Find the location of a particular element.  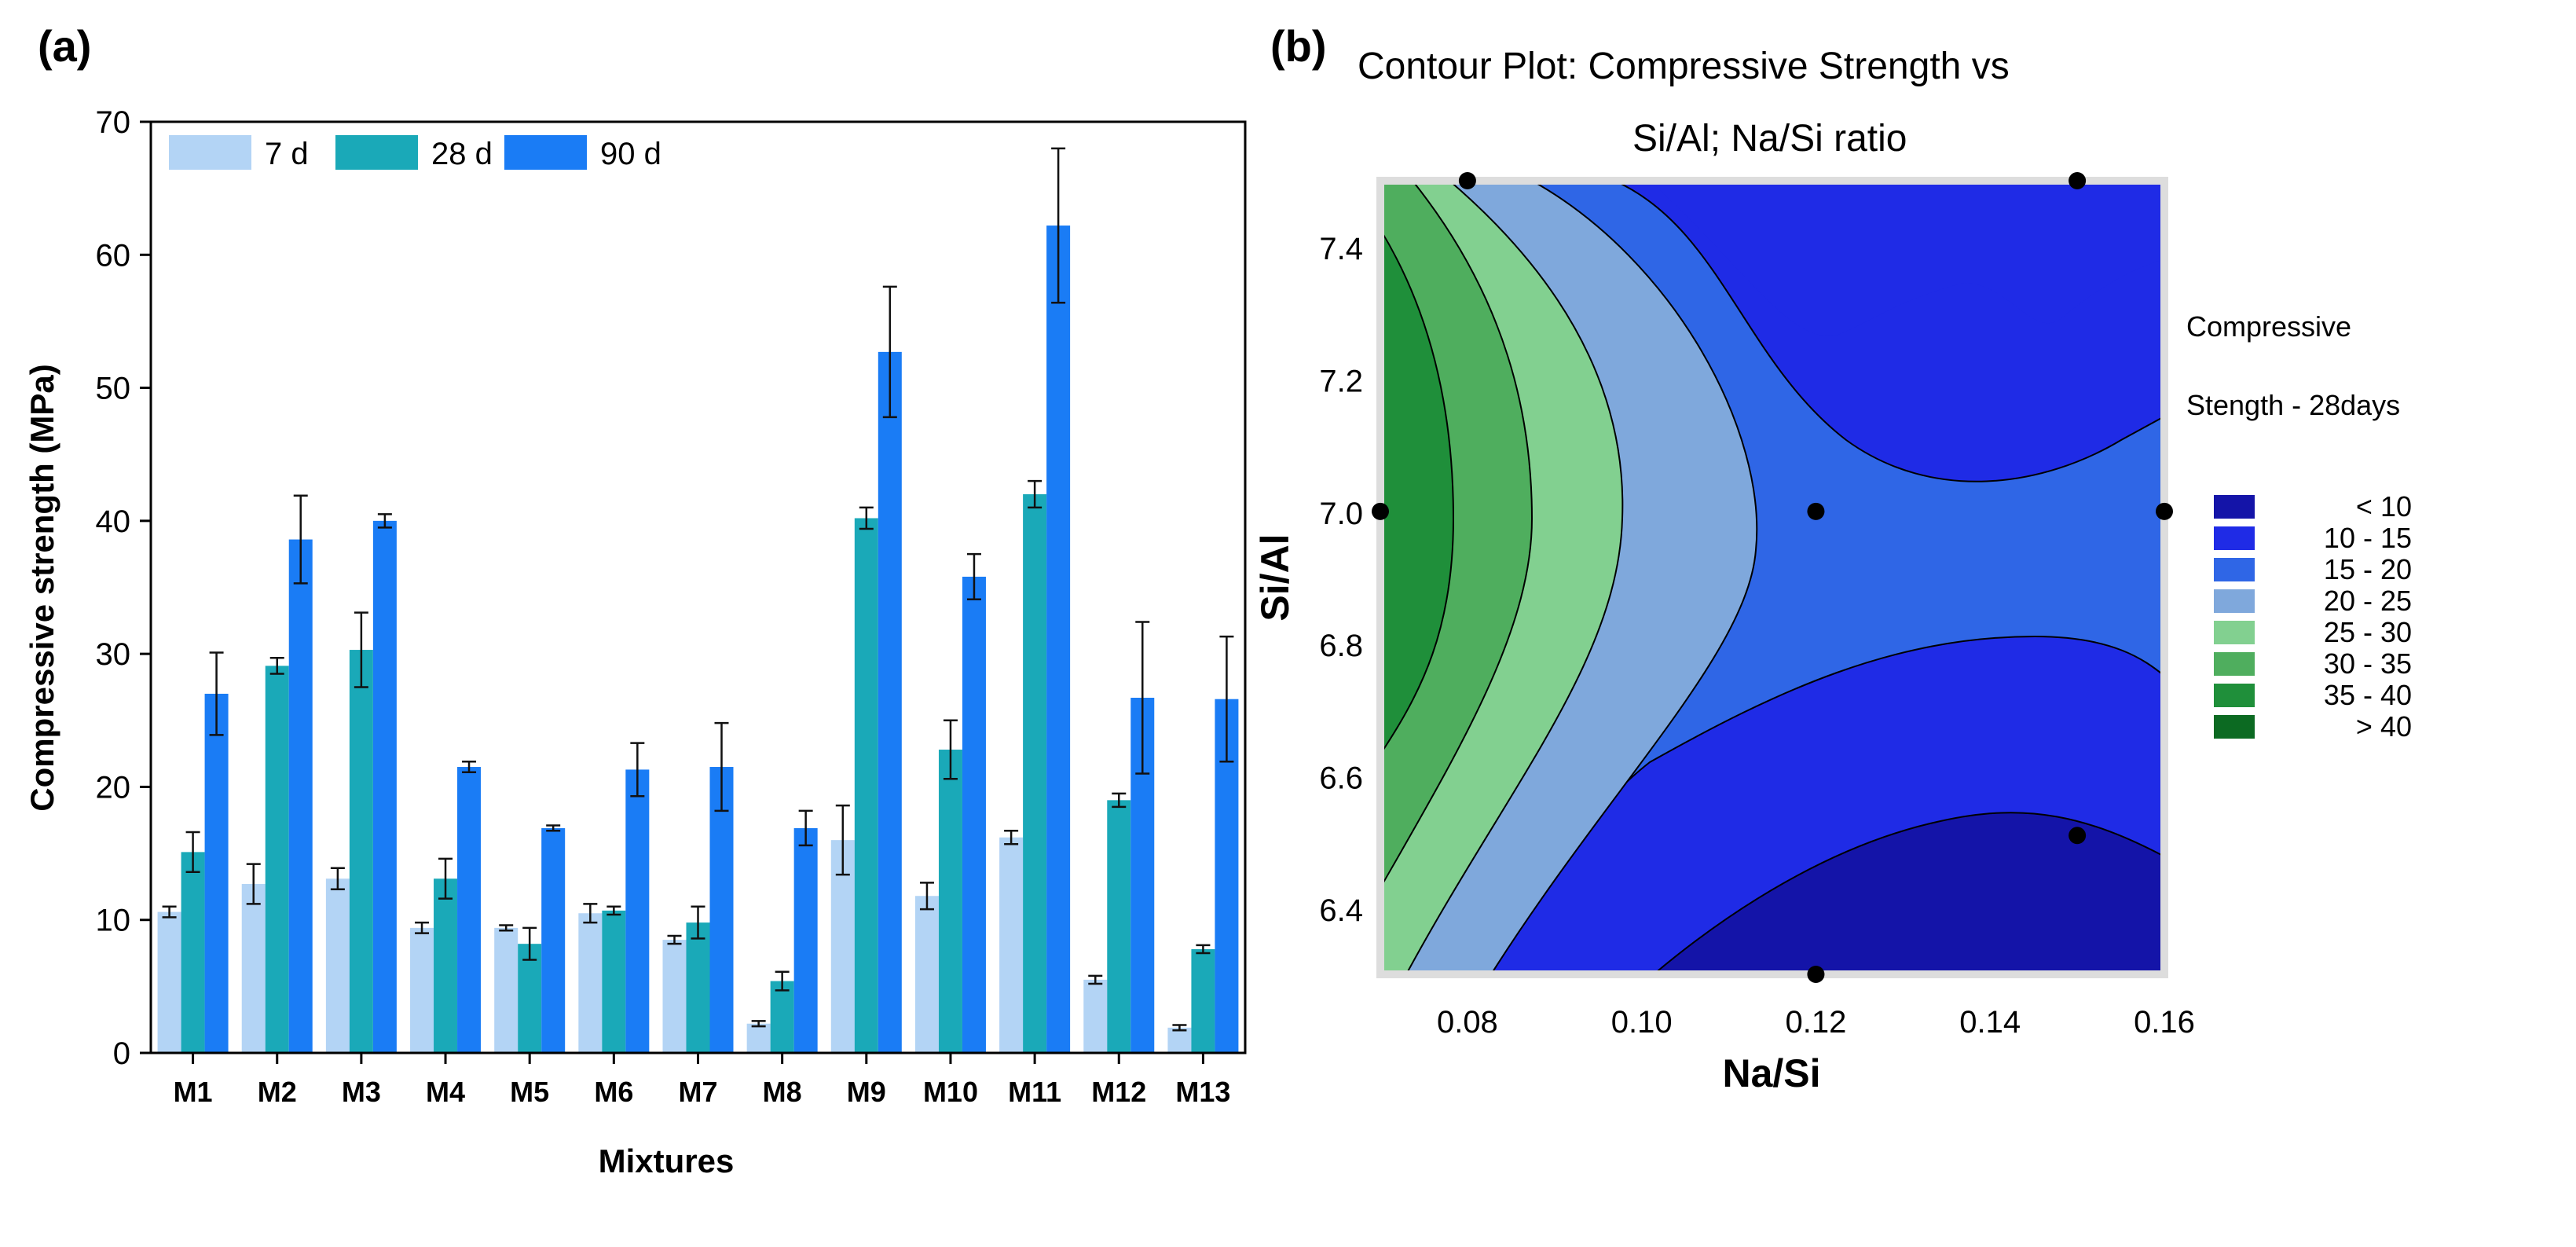

bar-90d-M11 is located at coordinates (1058, 639).